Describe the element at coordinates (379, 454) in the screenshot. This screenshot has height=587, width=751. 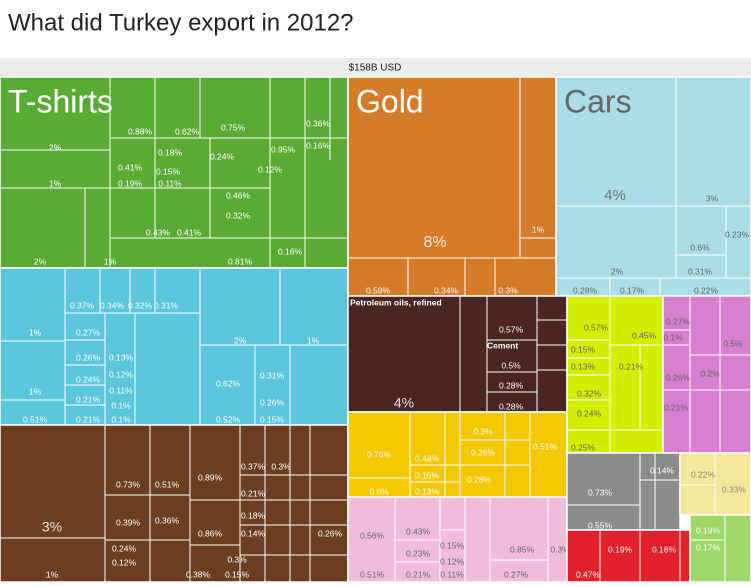
I see `tile-label: 0.76%` at that location.